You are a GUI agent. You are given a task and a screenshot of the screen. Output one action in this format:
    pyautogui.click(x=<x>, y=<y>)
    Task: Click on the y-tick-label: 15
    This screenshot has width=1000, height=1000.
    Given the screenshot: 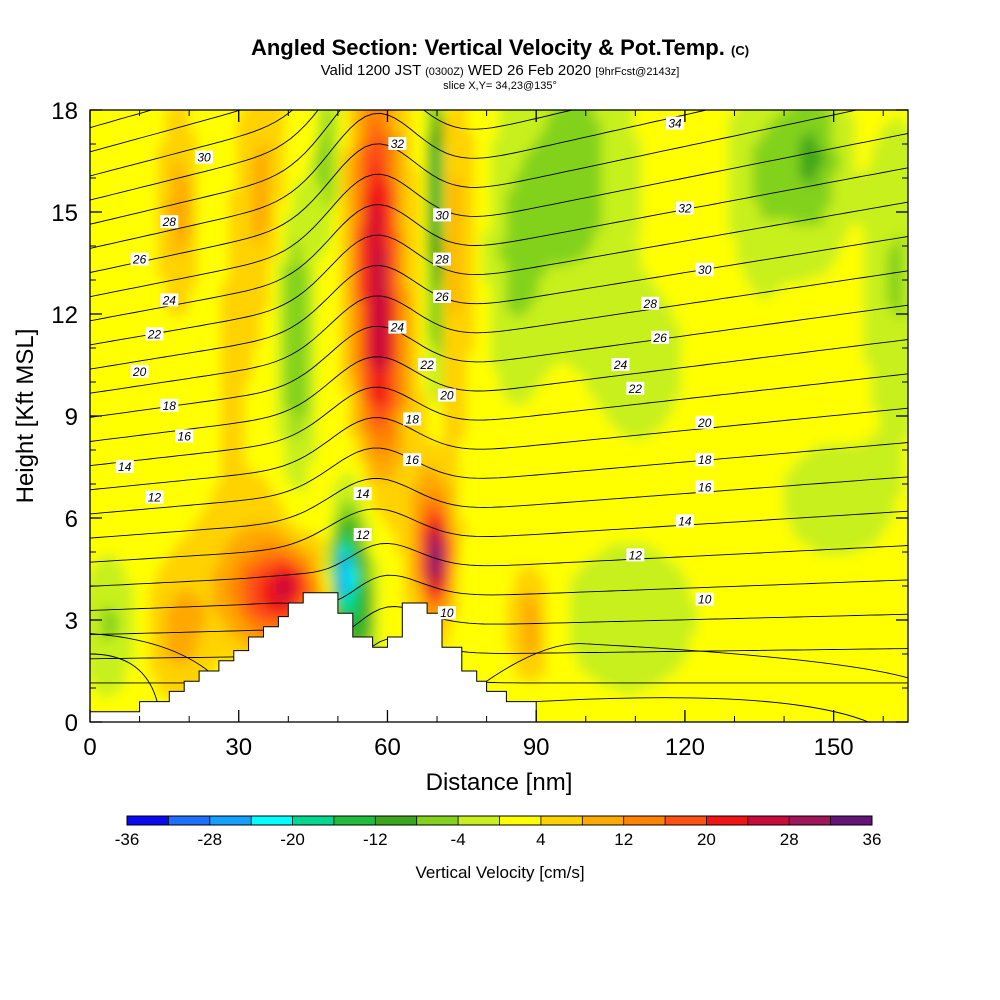 What is the action you would take?
    pyautogui.click(x=64, y=213)
    